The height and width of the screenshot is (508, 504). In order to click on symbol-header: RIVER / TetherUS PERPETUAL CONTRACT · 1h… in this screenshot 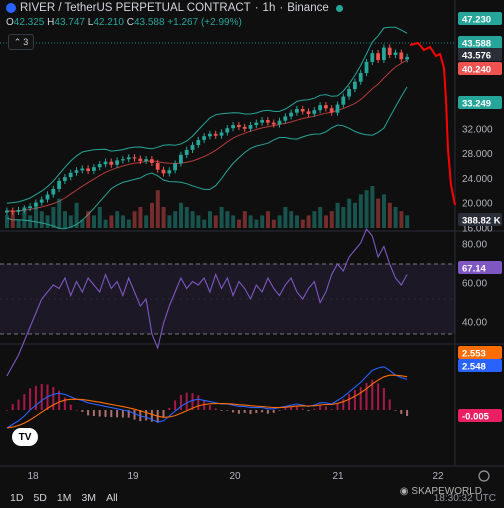, I will do `click(174, 8)`.